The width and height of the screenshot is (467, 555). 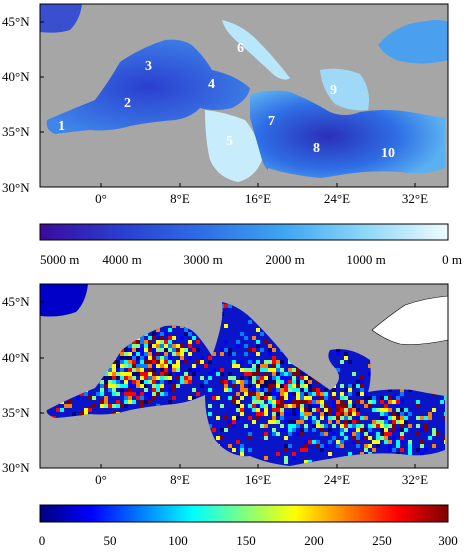 I want to click on lon-label-8e: 8°E, so click(x=180, y=198).